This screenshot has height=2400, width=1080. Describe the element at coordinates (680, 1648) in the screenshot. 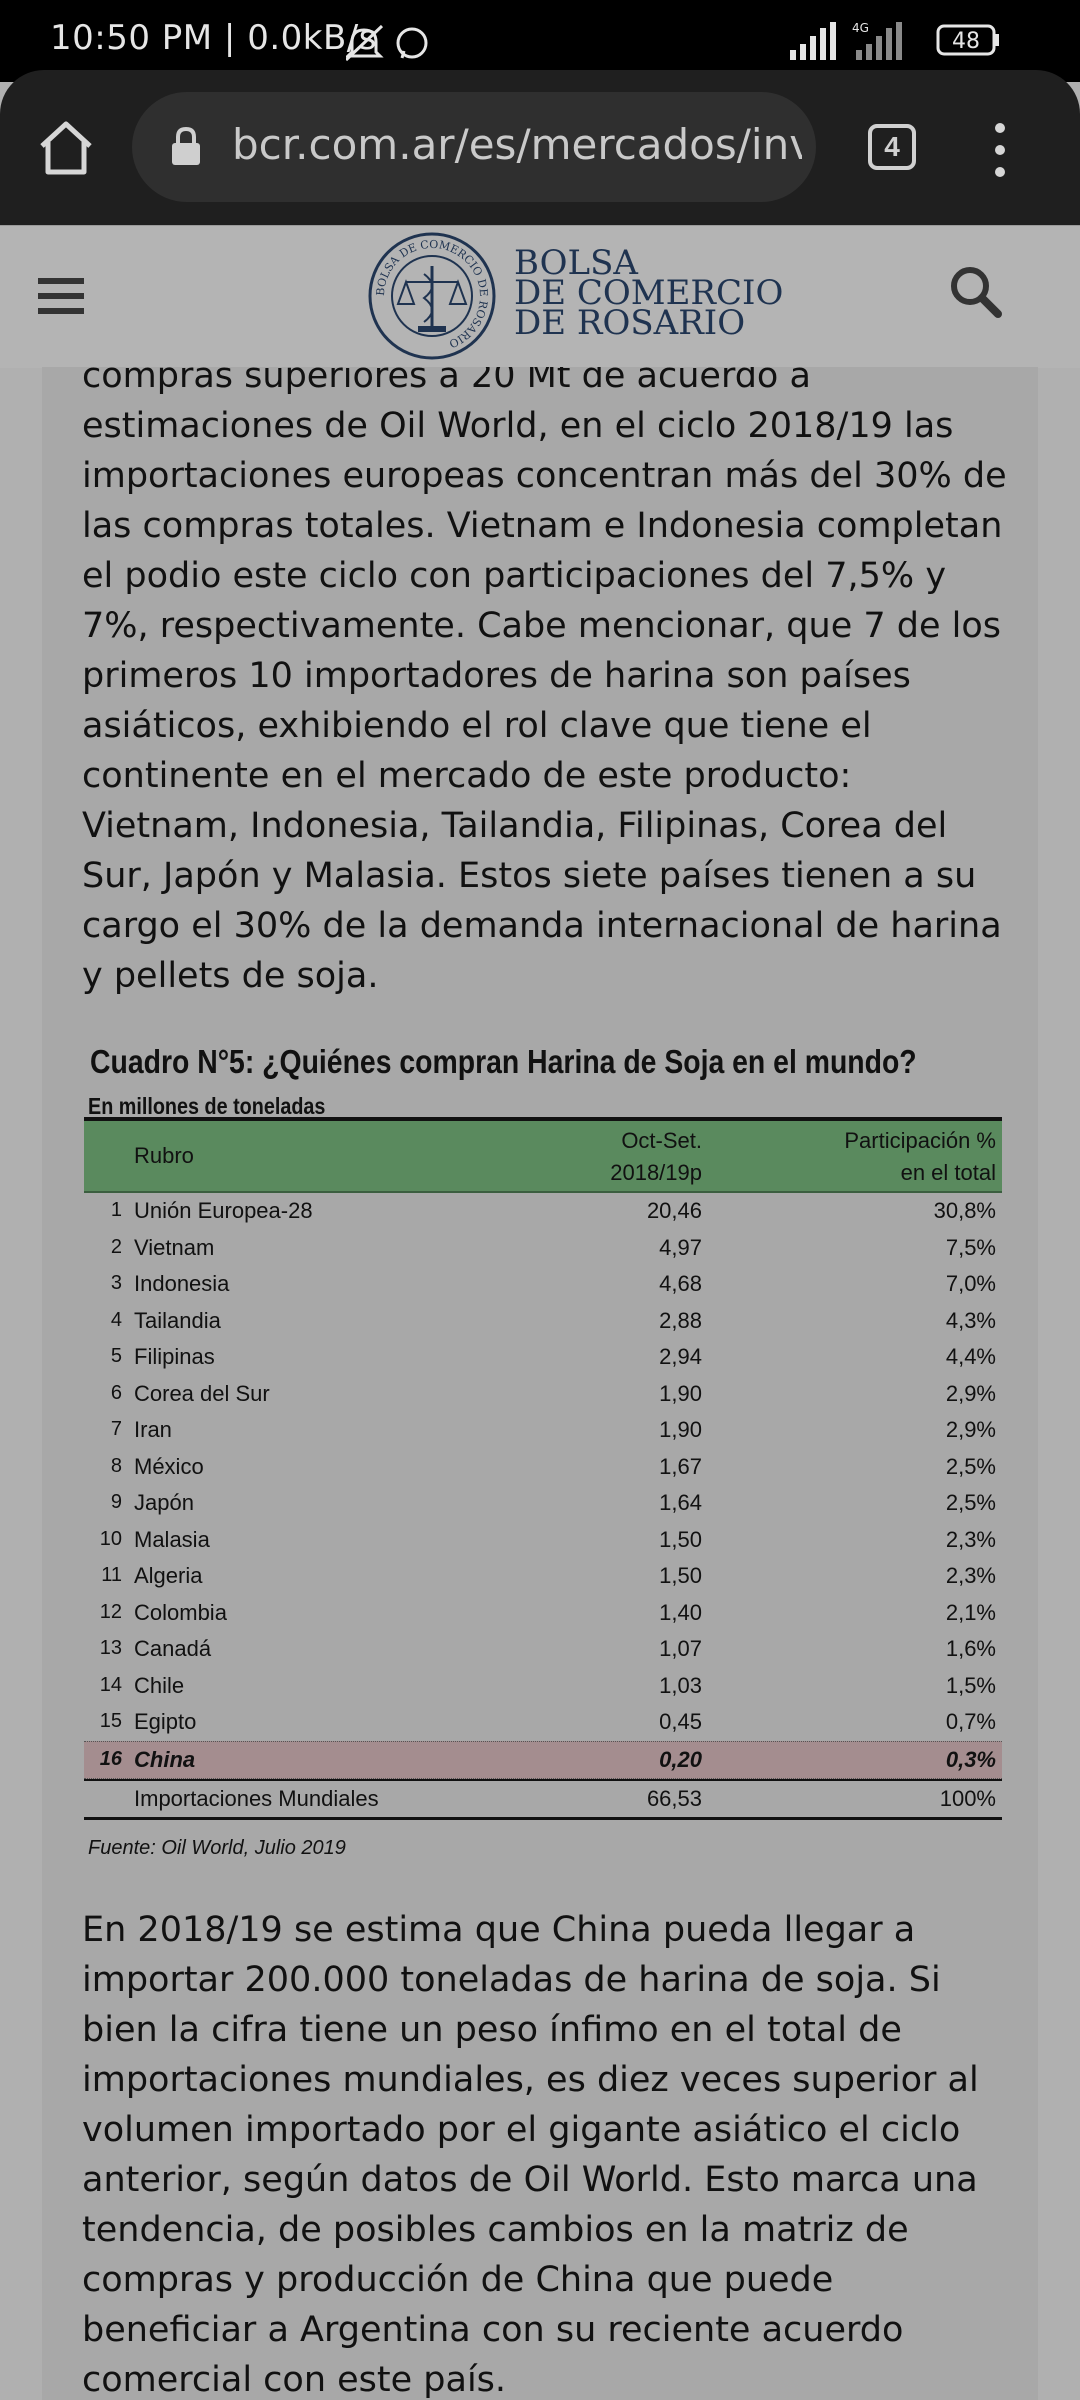

I see `row-value: 1,07` at that location.